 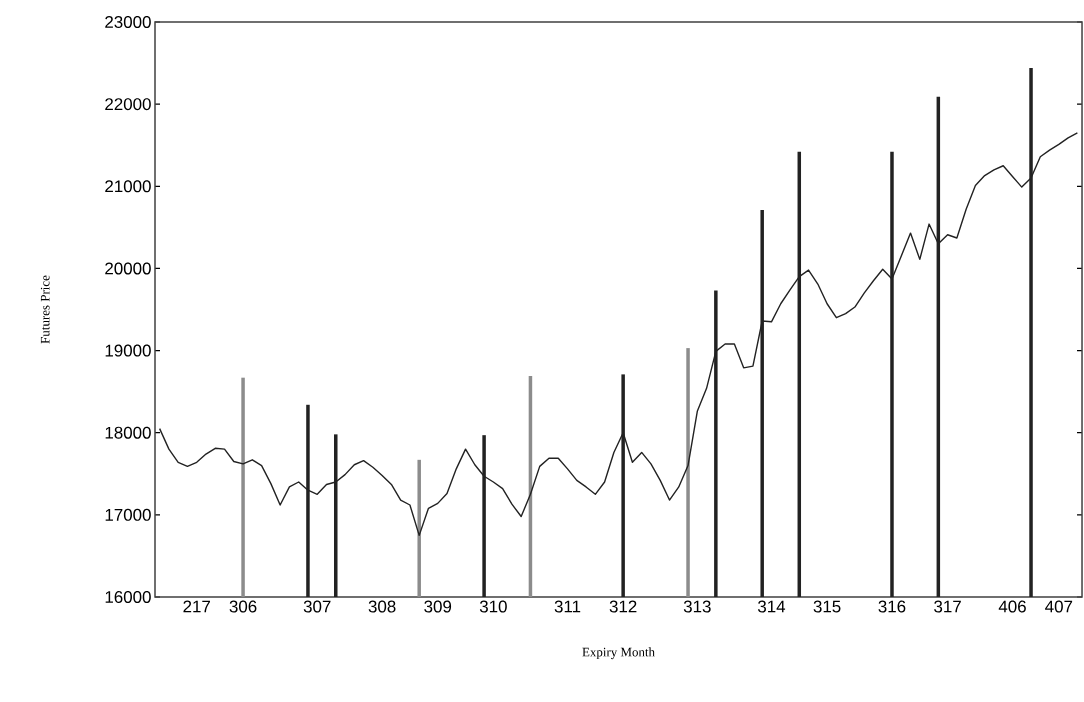 I want to click on x-tick-label: 309, so click(x=438, y=606).